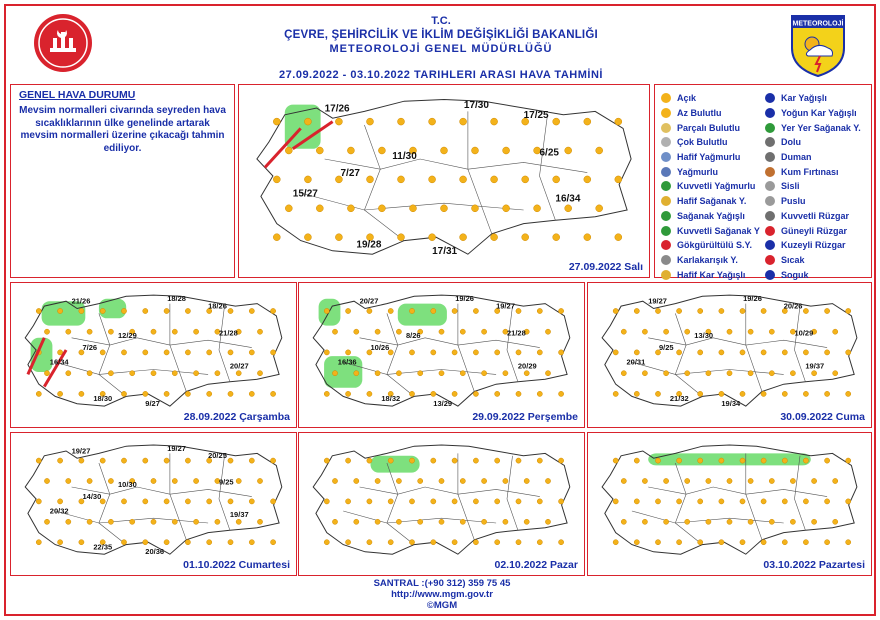 This screenshot has width=880, height=620. What do you see at coordinates (536, 115) in the screenshot?
I see `temperature-label: 17/25` at bounding box center [536, 115].